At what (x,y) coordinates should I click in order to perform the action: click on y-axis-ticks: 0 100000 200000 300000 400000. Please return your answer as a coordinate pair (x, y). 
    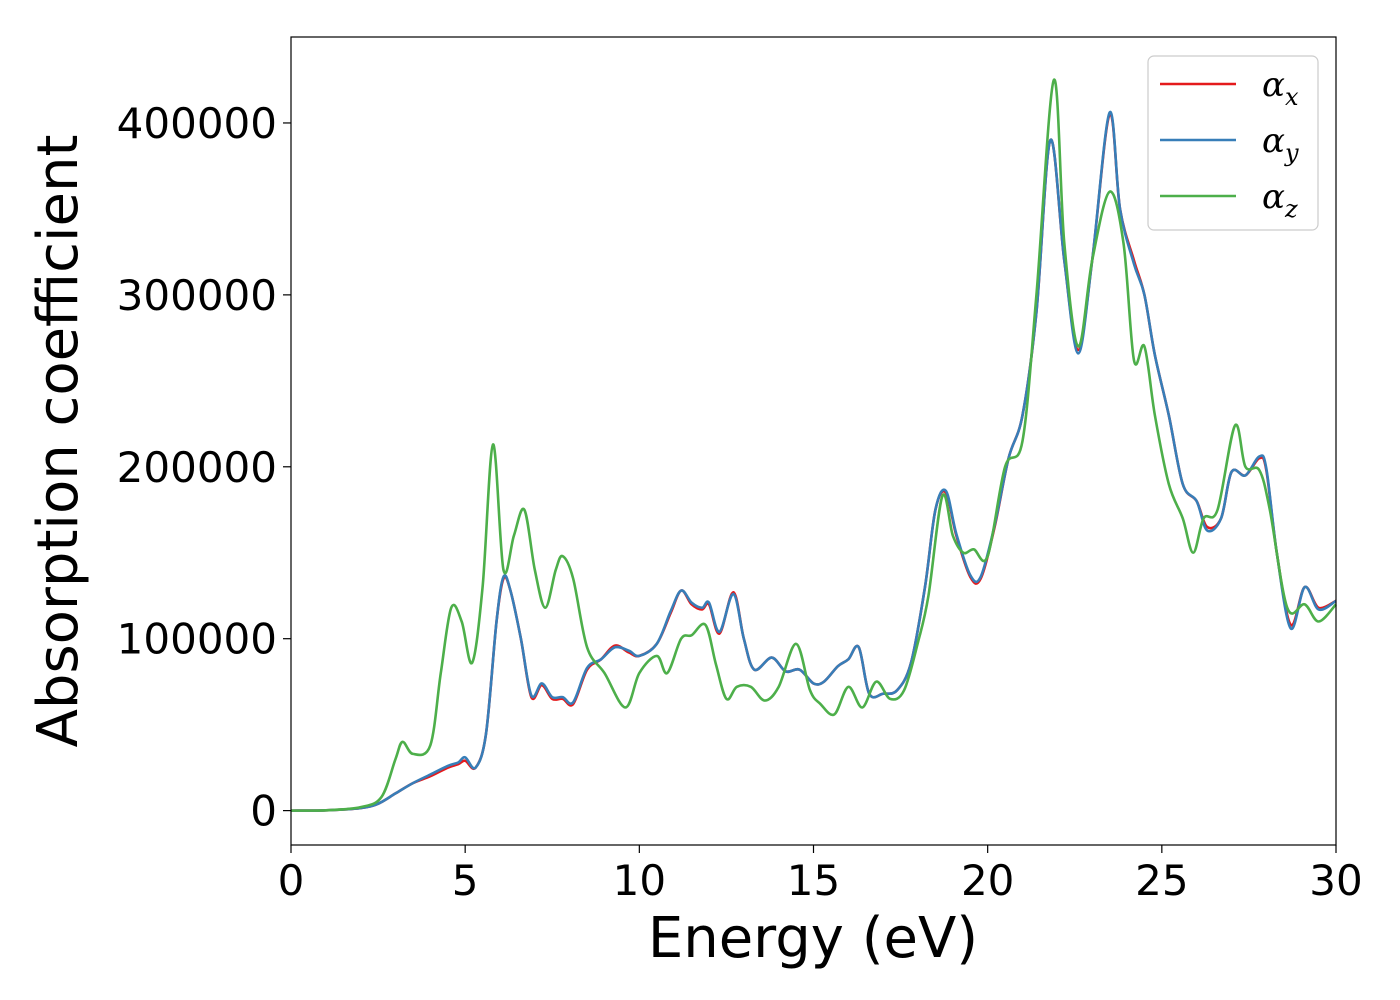
    Looking at the image, I should click on (204, 467).